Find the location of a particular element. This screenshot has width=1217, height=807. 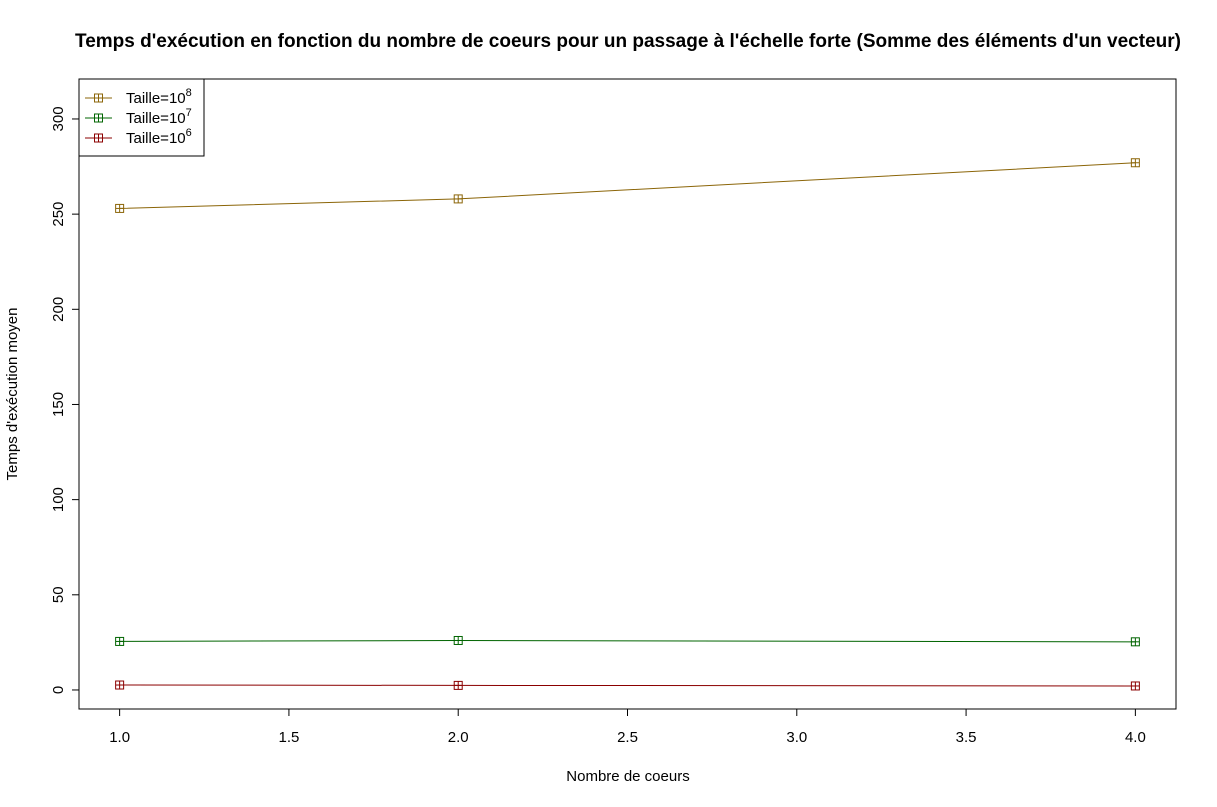

y-tick-label: 0 is located at coordinates (58, 690).